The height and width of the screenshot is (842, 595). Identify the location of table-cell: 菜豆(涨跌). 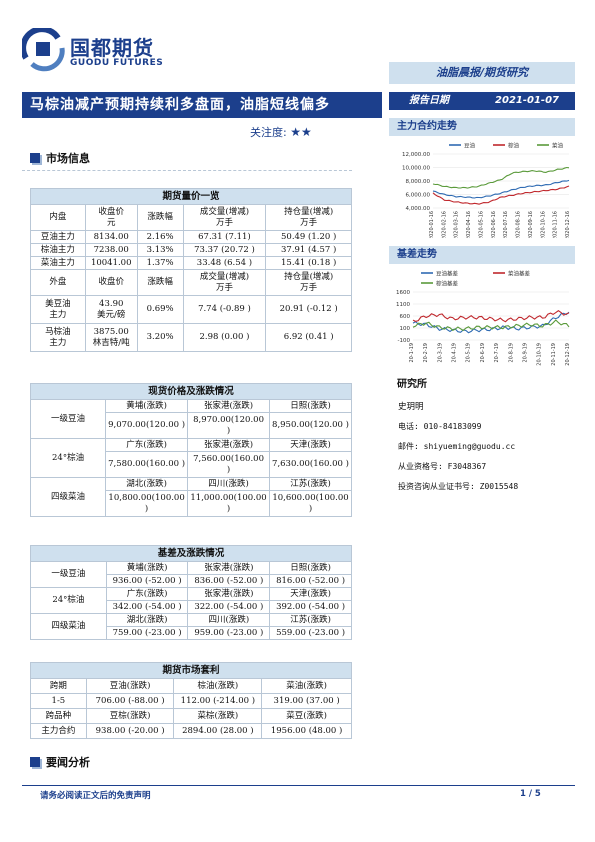
(306, 716).